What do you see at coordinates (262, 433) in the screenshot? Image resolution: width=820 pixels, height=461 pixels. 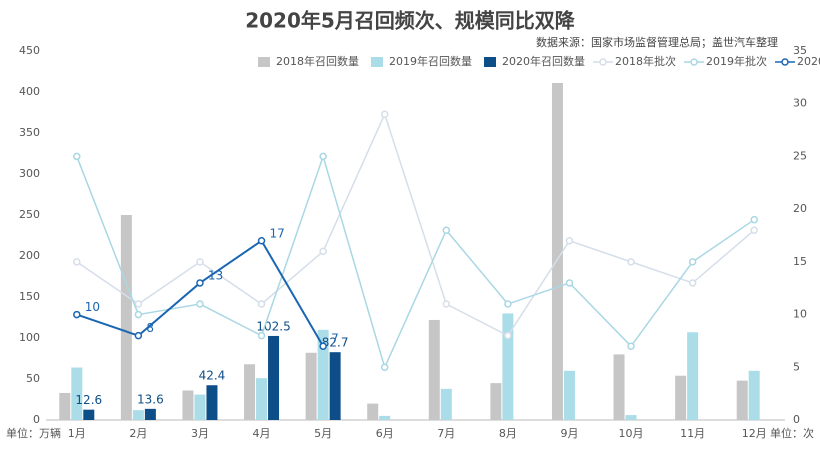 I see `x-tick-label: 4月` at bounding box center [262, 433].